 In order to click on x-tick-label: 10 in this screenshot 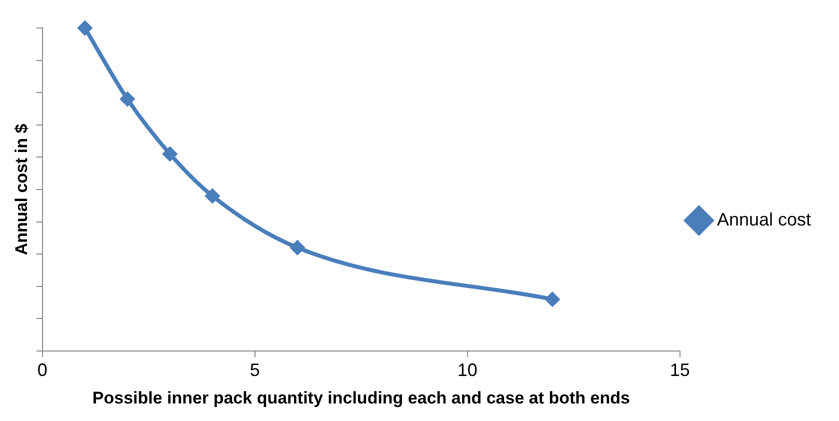, I will do `click(467, 370)`.